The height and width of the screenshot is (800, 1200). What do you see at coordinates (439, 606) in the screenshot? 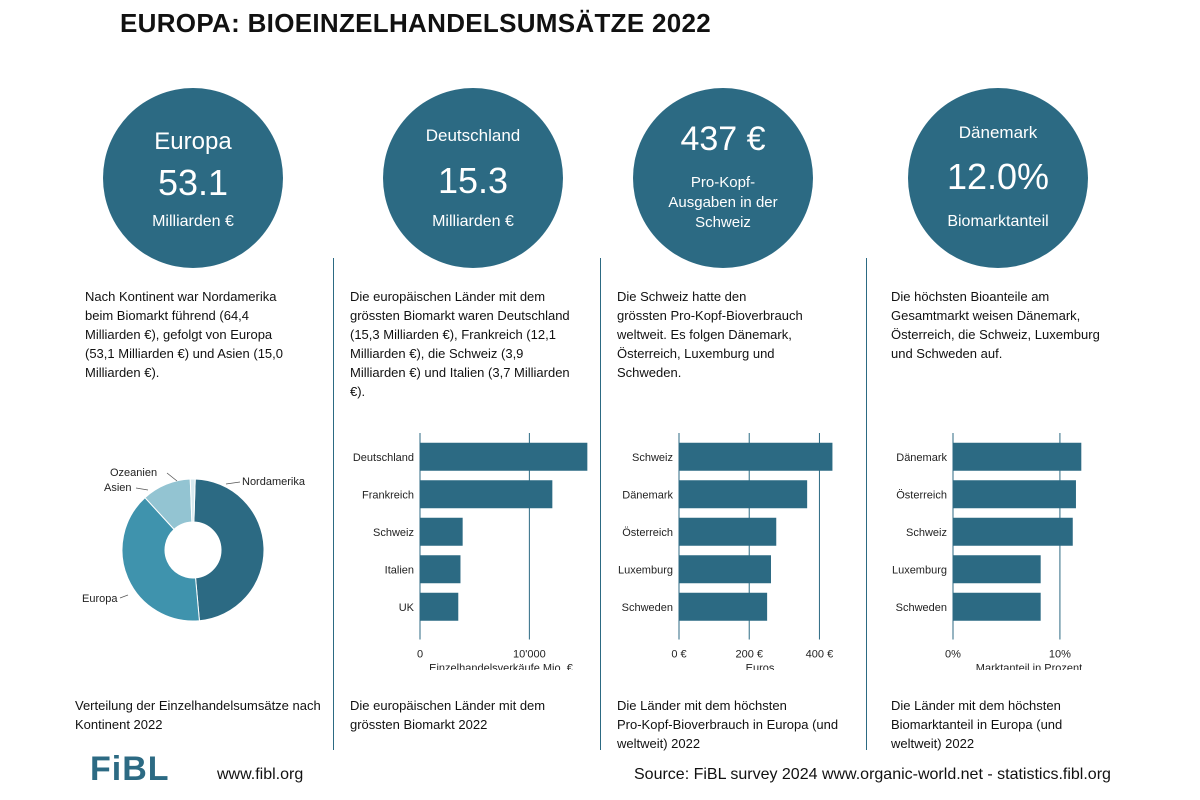
I see `bar-uk` at bounding box center [439, 606].